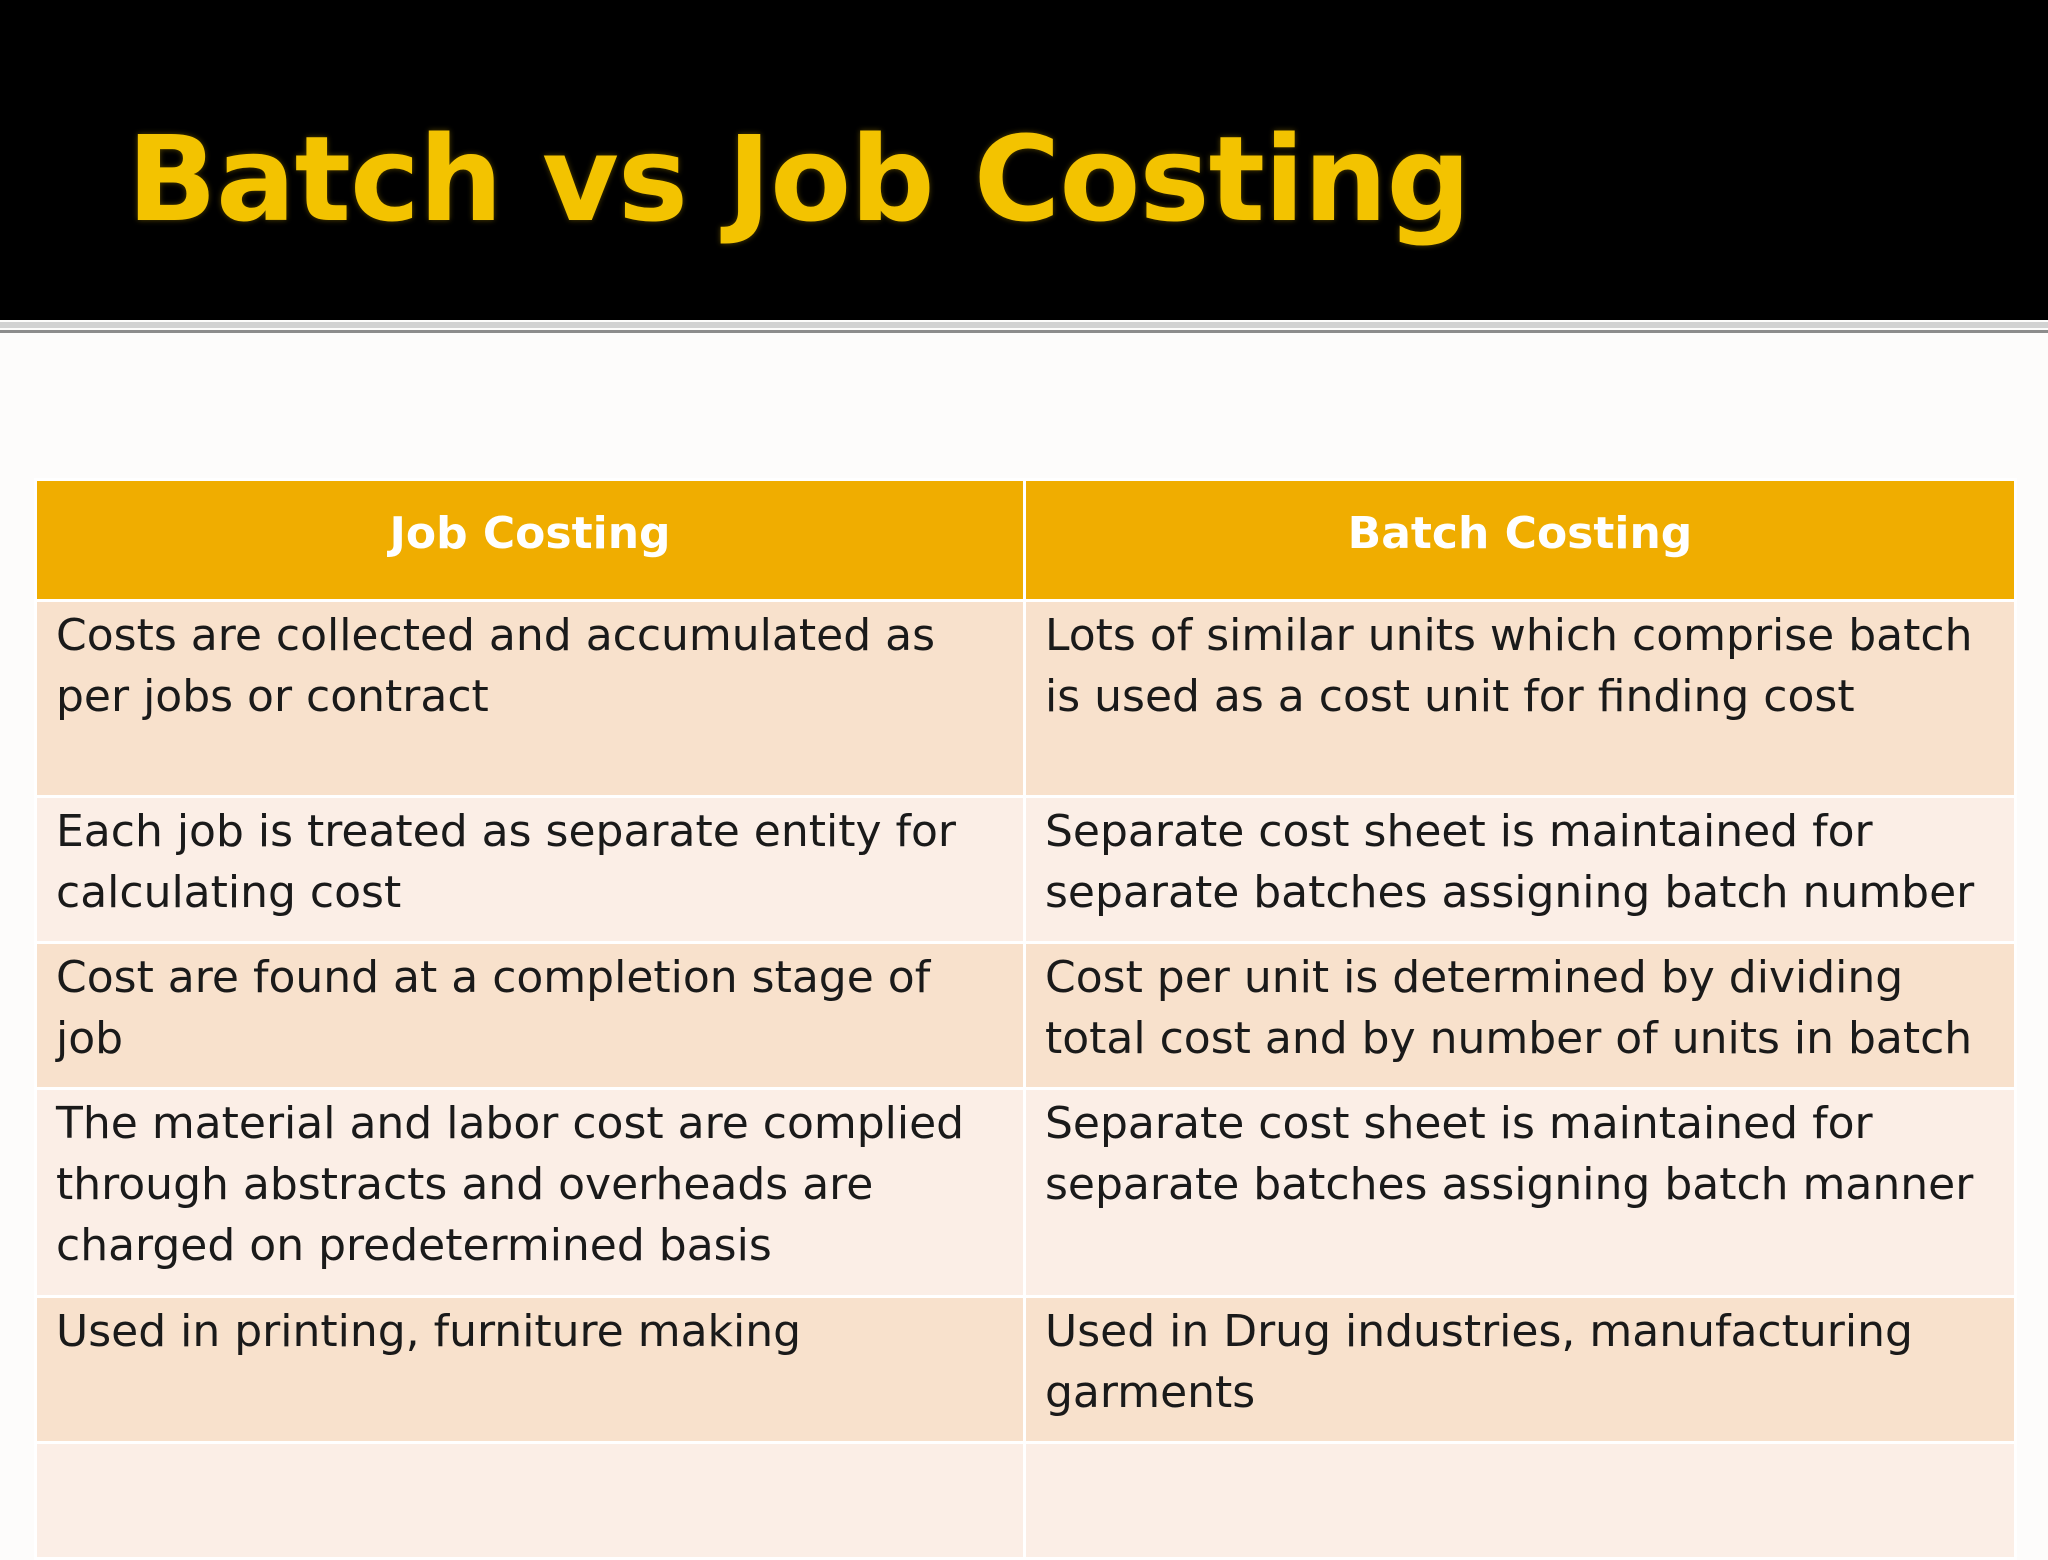  Describe the element at coordinates (799, 179) in the screenshot. I see `slide-title: Batch vs Job Costing` at that location.